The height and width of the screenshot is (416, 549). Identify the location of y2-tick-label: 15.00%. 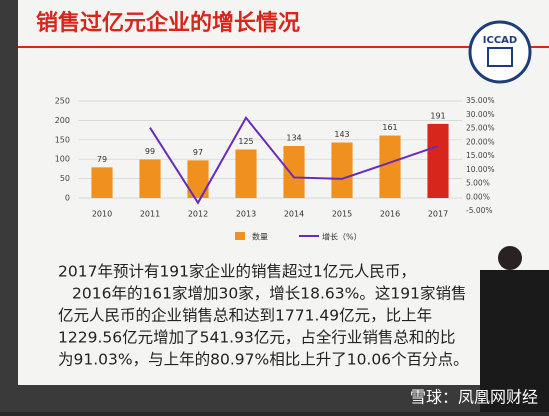
(480, 155).